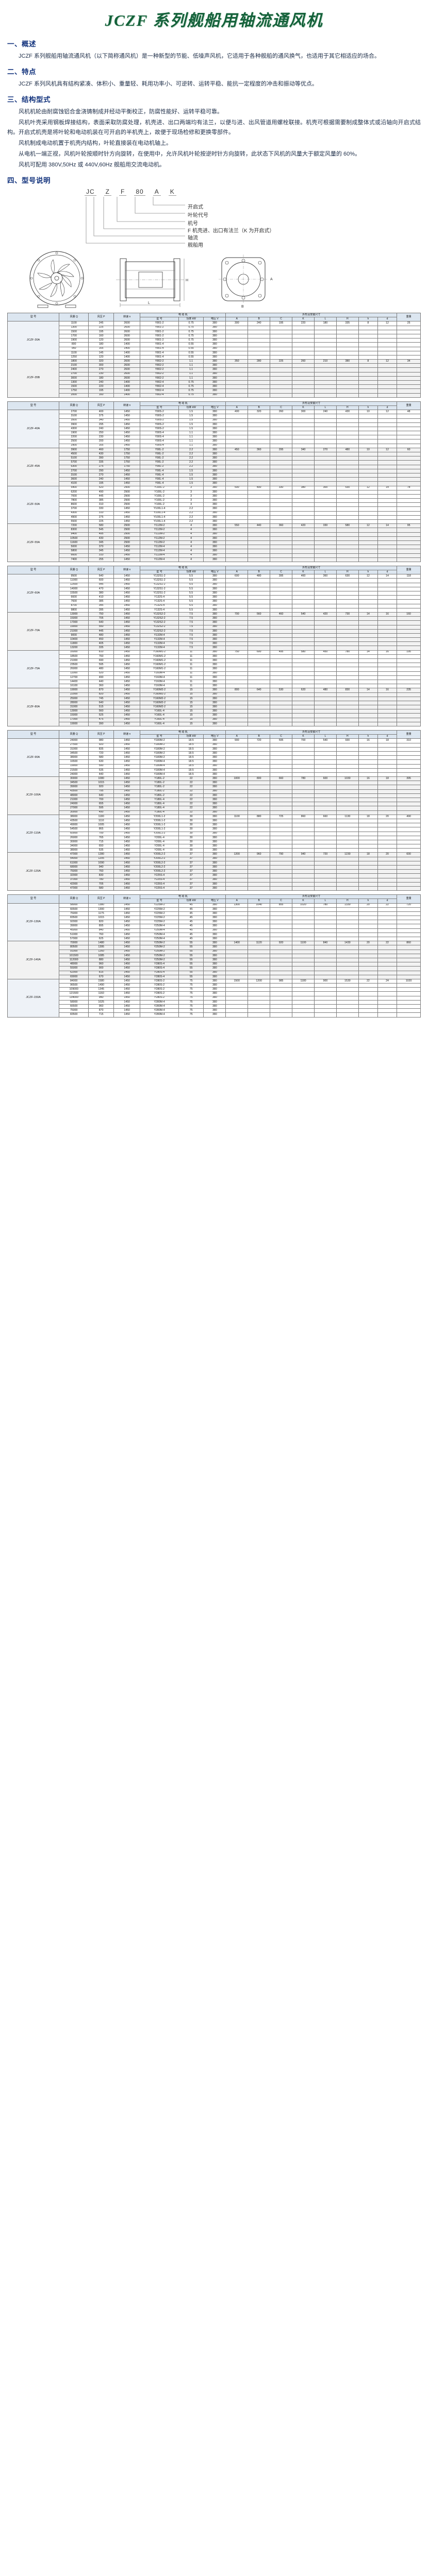 The image size is (428, 2576). I want to click on cell-m³/h: 4900, so click(74, 517).